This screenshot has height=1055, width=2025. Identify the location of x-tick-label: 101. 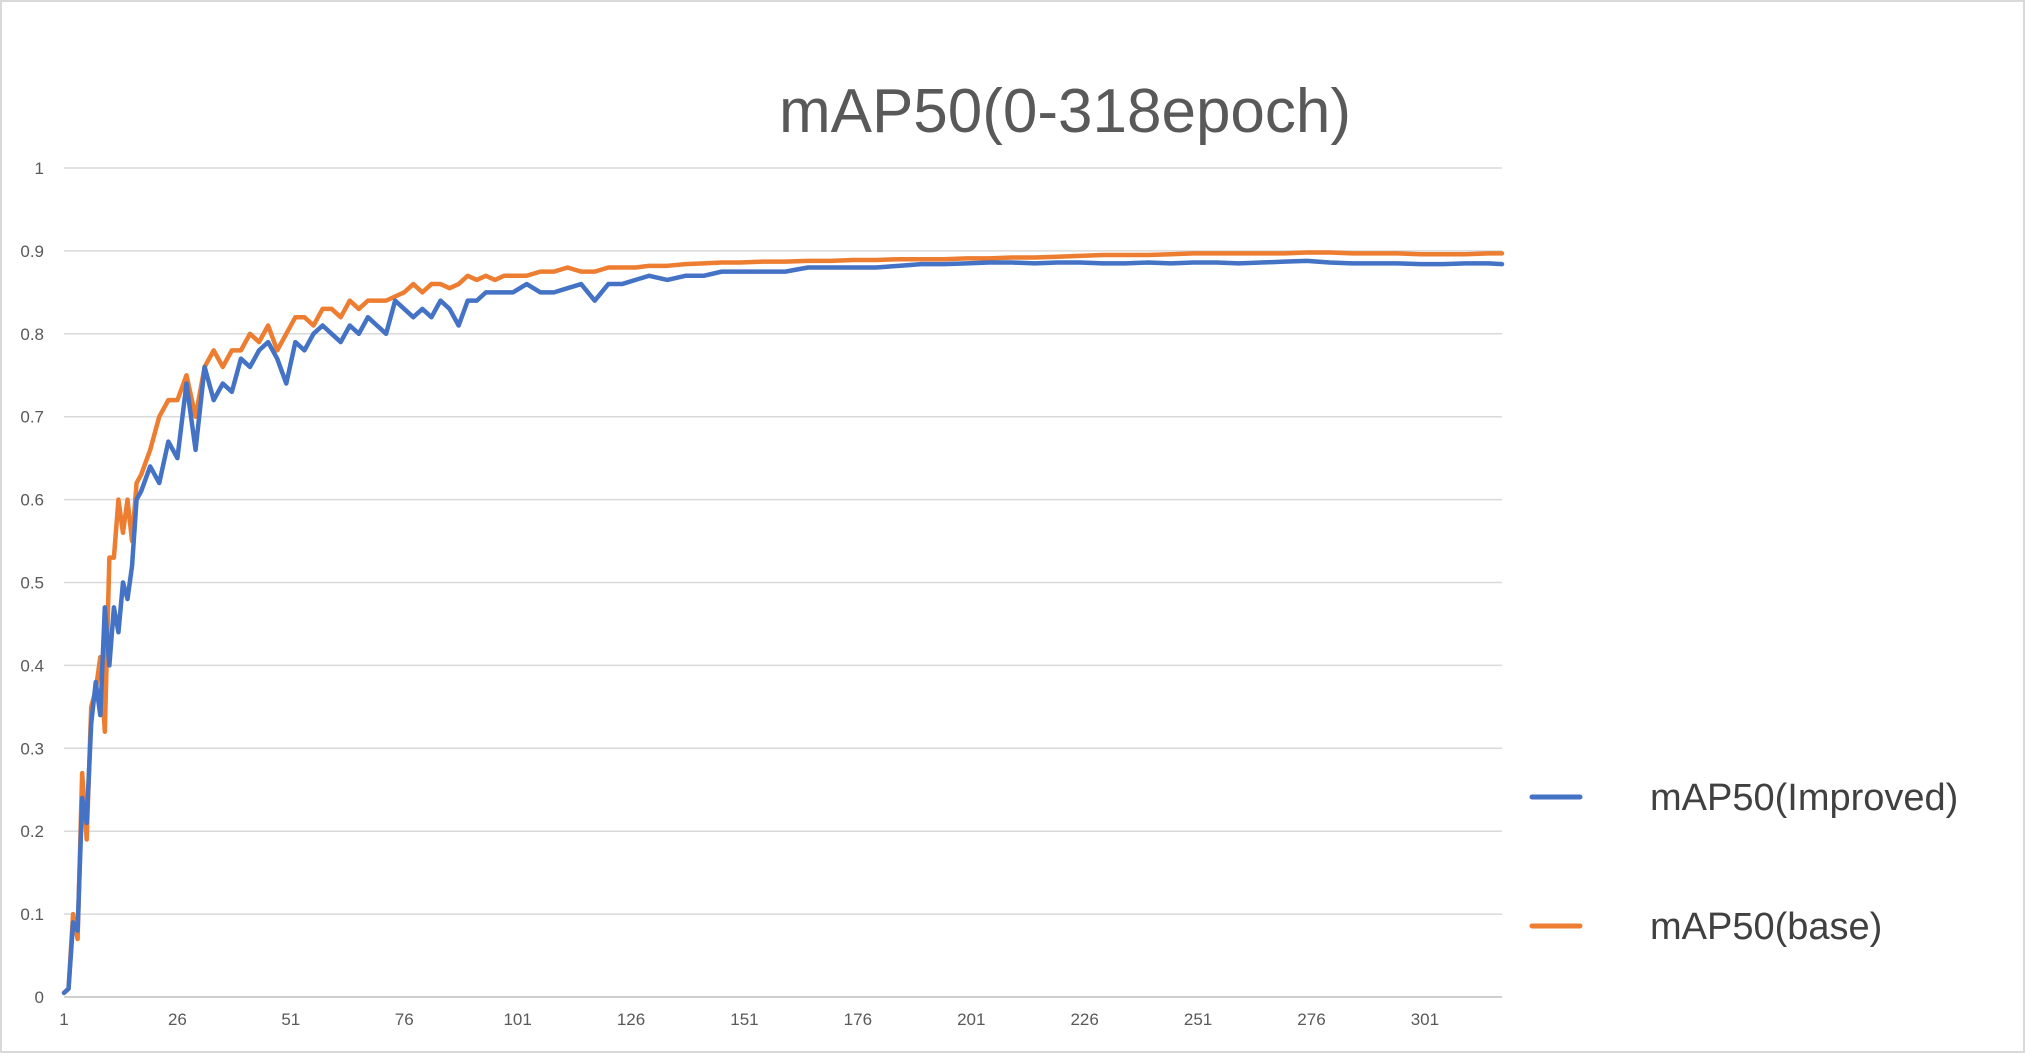
(517, 1019).